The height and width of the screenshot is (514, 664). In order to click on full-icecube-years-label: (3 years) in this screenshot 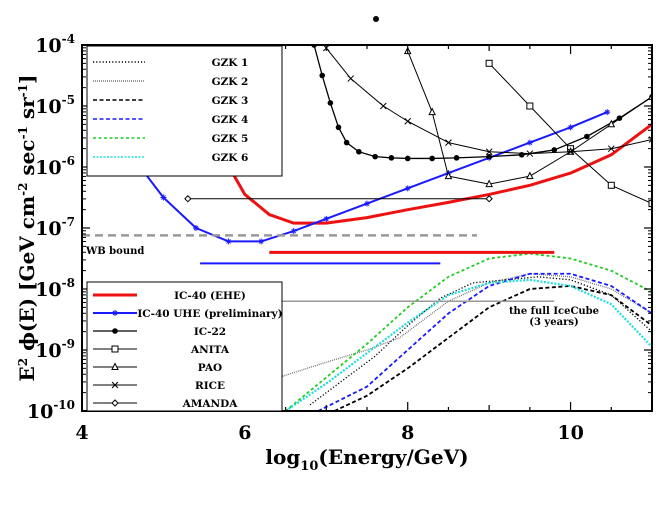, I will do `click(553, 322)`.